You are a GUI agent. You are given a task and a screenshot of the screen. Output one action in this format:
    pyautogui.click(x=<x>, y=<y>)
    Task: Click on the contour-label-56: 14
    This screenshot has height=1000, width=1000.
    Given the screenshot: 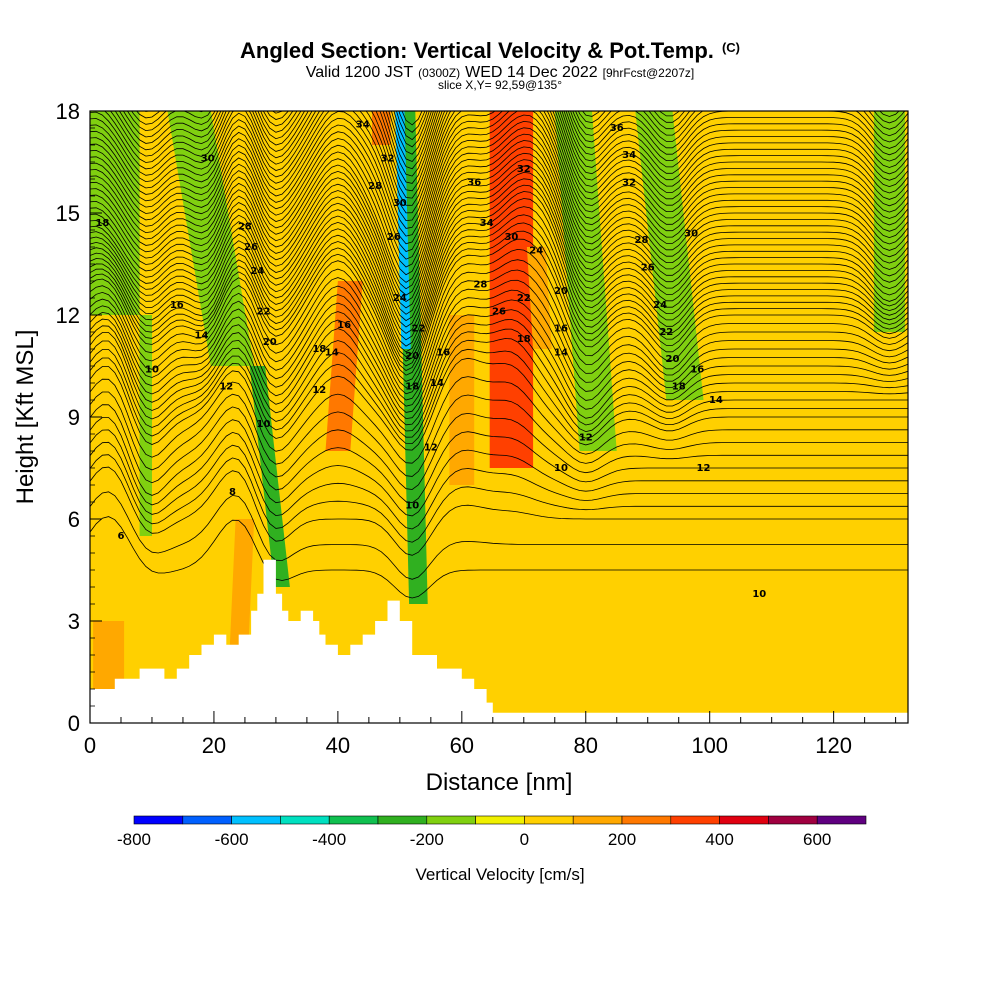 What is the action you would take?
    pyautogui.click(x=716, y=400)
    